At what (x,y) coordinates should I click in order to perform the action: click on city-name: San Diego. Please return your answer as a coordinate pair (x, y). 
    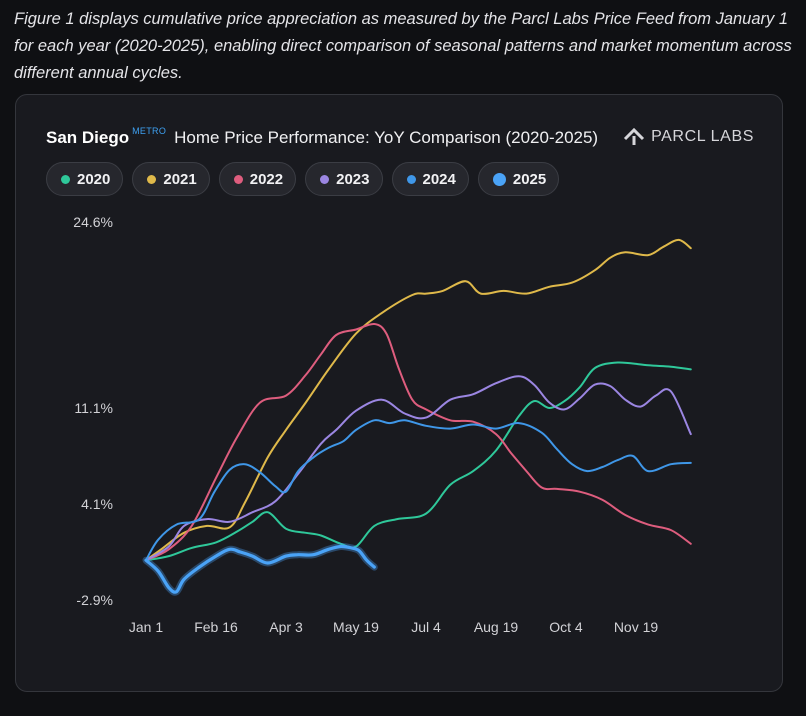
    Looking at the image, I should click on (88, 137).